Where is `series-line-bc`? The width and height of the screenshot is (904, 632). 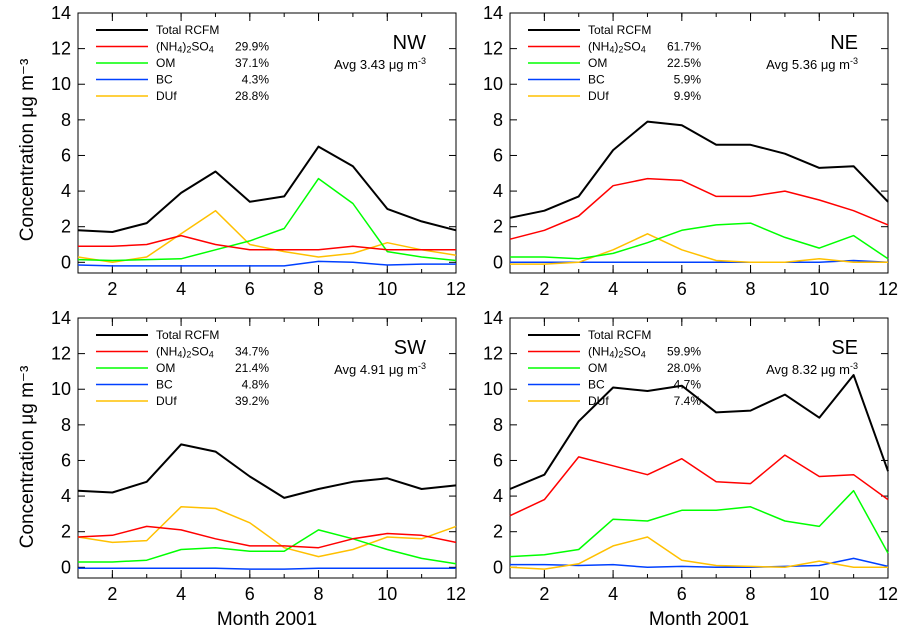
series-line-bc is located at coordinates (266, 263).